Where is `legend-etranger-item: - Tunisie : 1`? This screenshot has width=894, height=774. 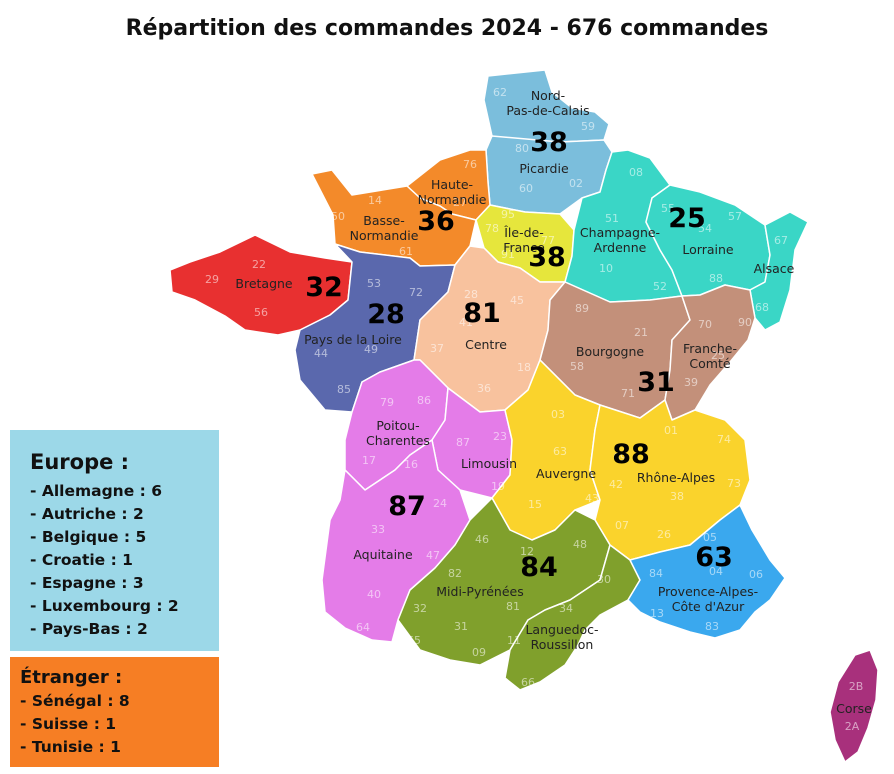 legend-etranger-item: - Tunisie : 1 is located at coordinates (70, 747).